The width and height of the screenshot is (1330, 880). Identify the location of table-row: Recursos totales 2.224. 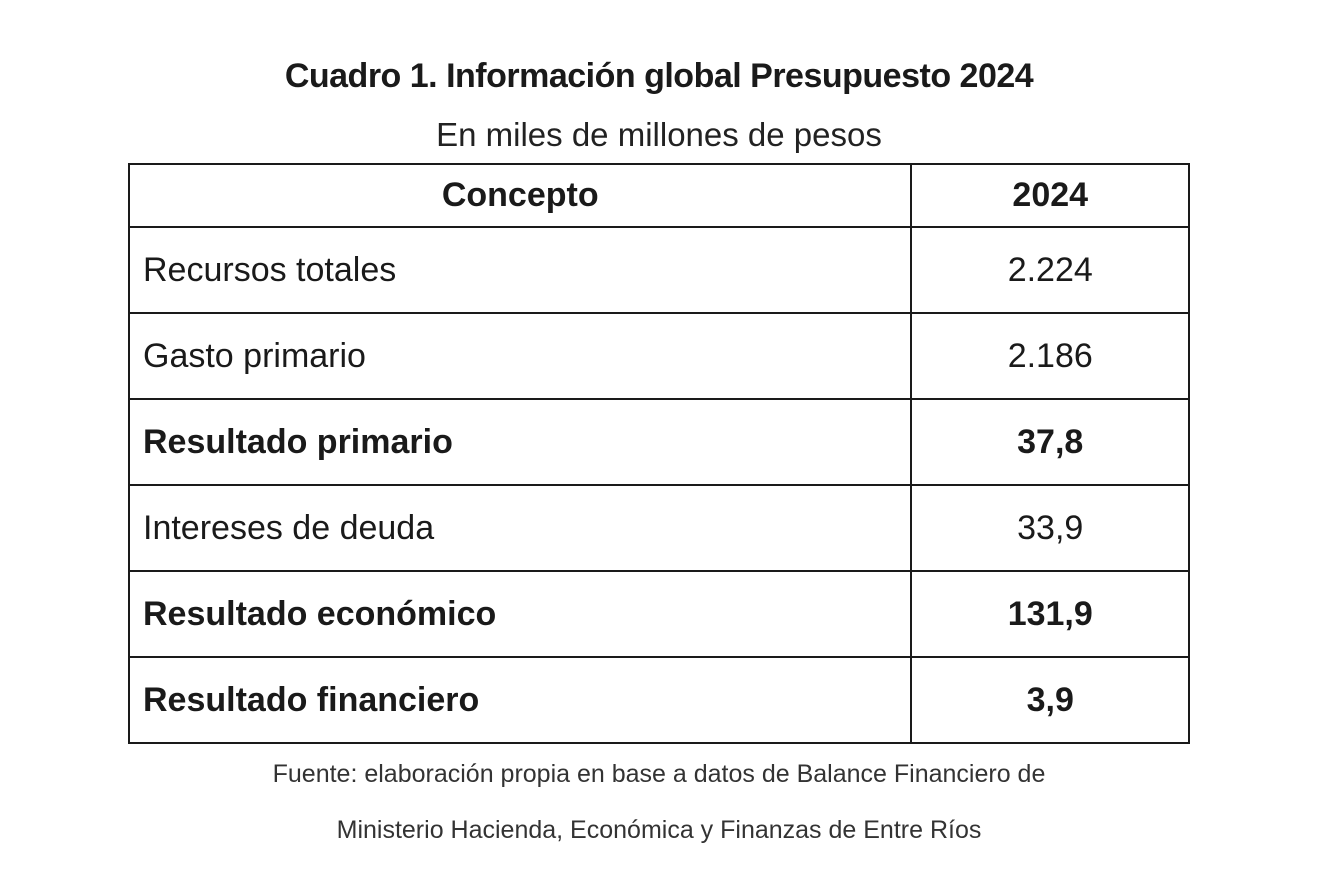
(658, 270).